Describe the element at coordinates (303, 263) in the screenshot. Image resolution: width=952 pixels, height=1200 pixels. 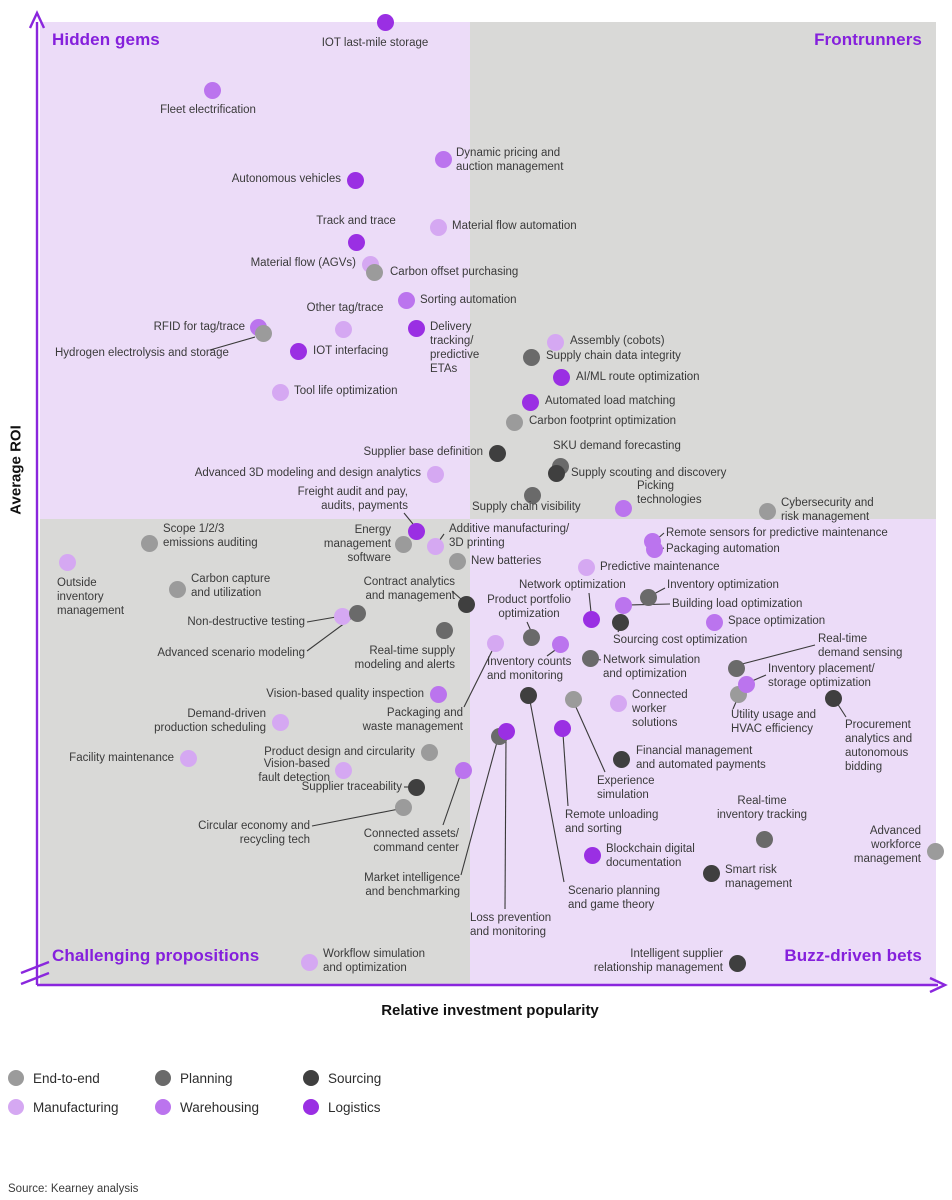
I see `point-label: Material flow (AGVs)` at that location.